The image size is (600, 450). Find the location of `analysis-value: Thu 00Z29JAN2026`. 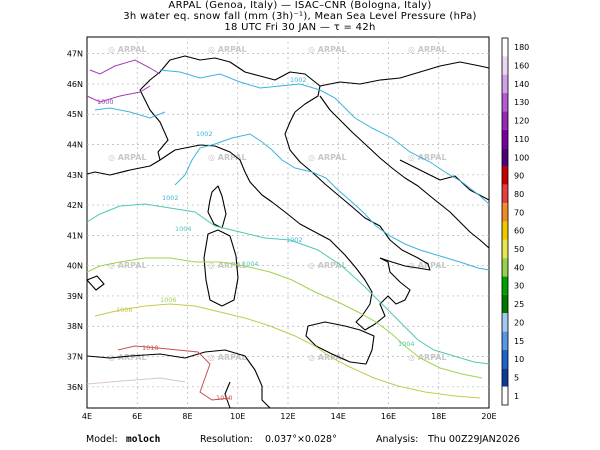

analysis-value: Thu 00Z29JAN2026 is located at coordinates (474, 439).